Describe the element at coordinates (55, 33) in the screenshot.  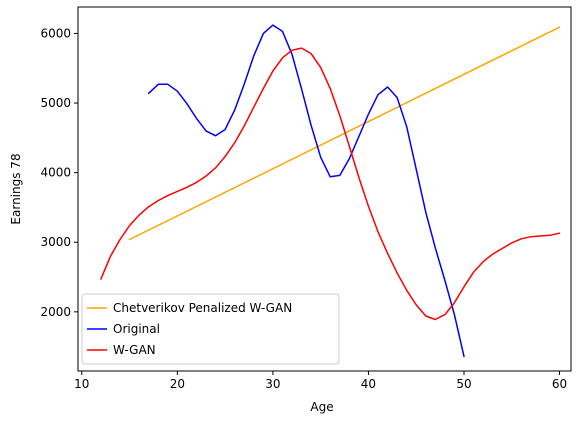
I see `y-tick-label: 6000` at that location.